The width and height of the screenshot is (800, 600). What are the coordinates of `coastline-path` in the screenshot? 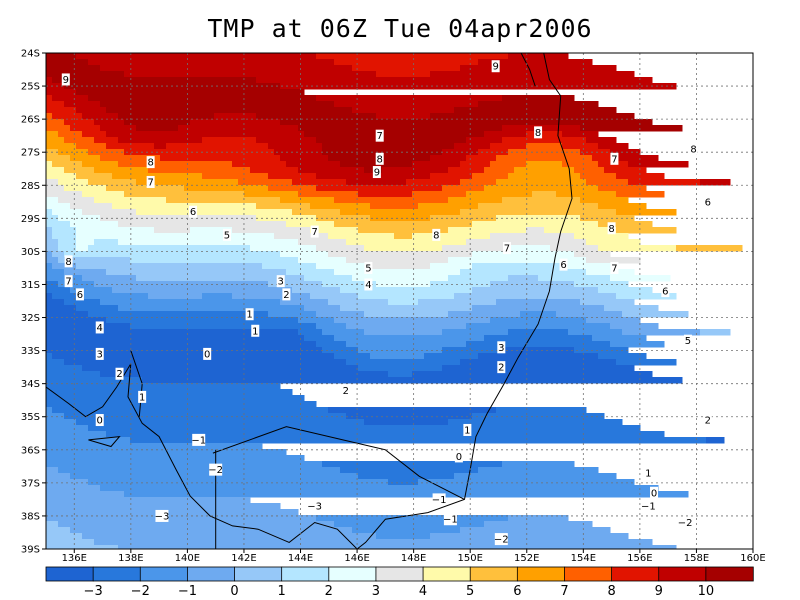 It's located at (338, 463).